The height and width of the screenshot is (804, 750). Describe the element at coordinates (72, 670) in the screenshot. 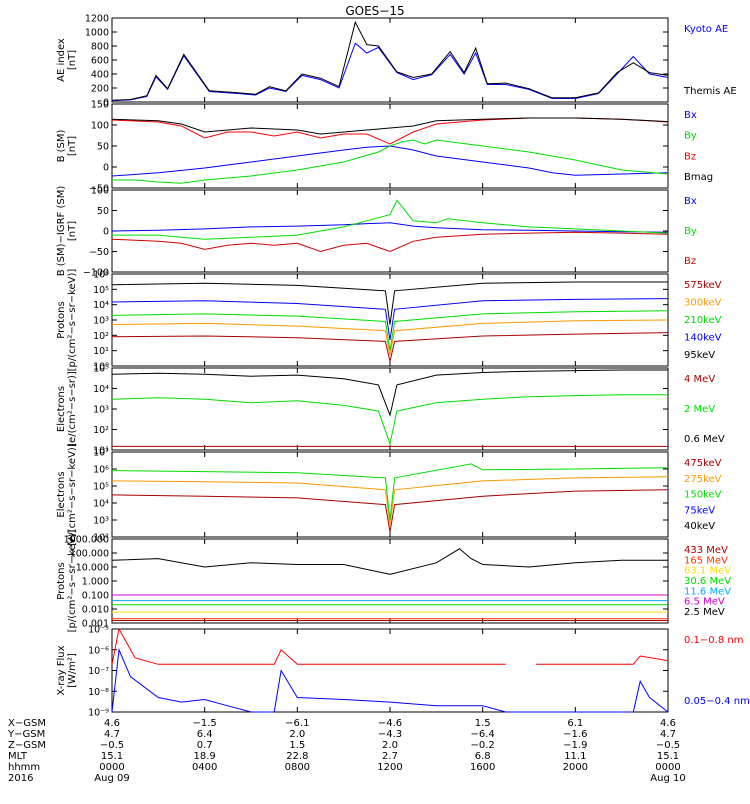

I see `y-axis-label: [W/m²]` at that location.